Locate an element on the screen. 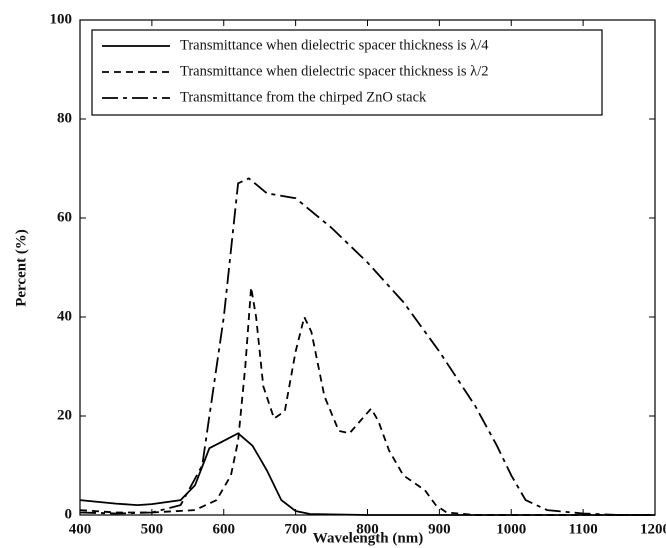  x-axis-title: Wavelength (nm) is located at coordinates (368, 538).